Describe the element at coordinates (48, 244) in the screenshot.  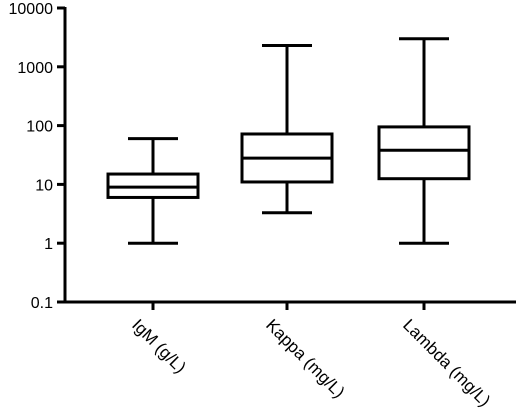
I see `y-tick-label: 1` at that location.